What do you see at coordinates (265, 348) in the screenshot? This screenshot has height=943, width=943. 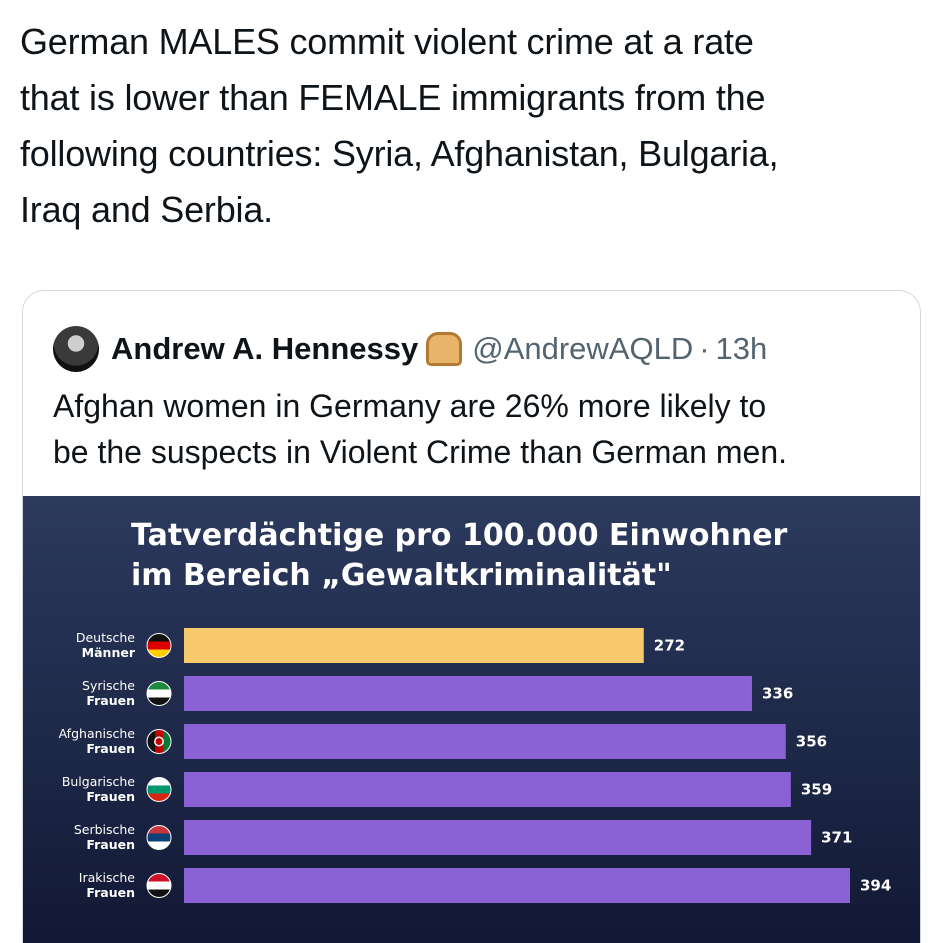 I see `author-name: Andrew A. Hennessy` at bounding box center [265, 348].